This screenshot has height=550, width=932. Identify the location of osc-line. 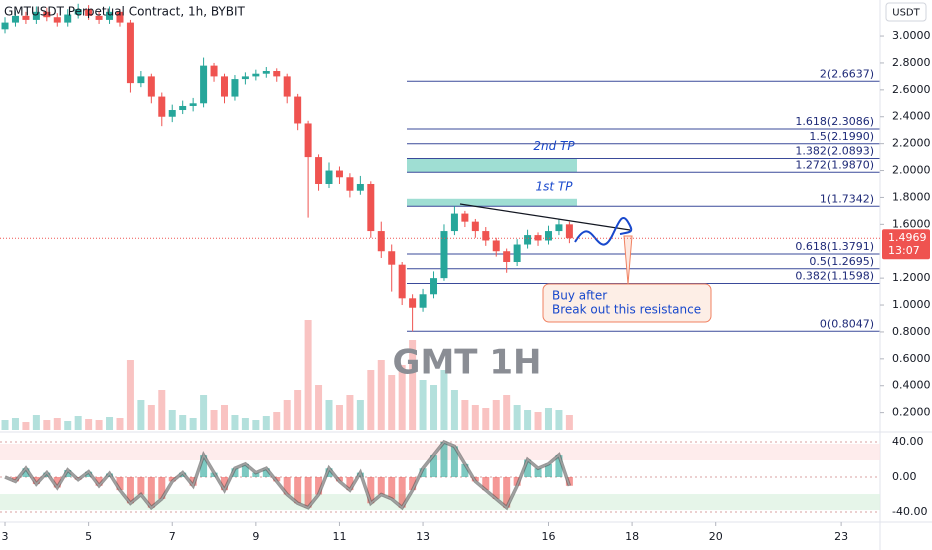
(287, 475).